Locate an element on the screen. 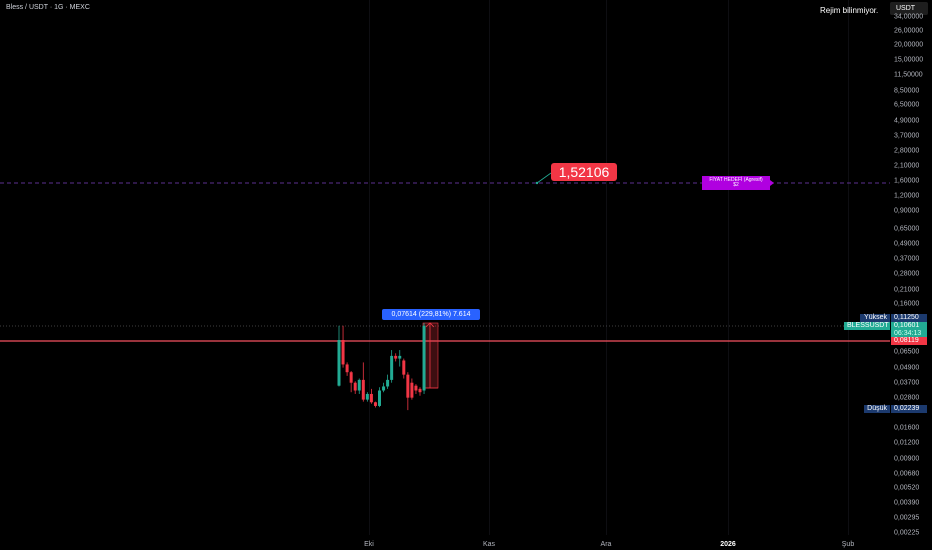 The image size is (932, 550). y-label: 15,00000 is located at coordinates (909, 60).